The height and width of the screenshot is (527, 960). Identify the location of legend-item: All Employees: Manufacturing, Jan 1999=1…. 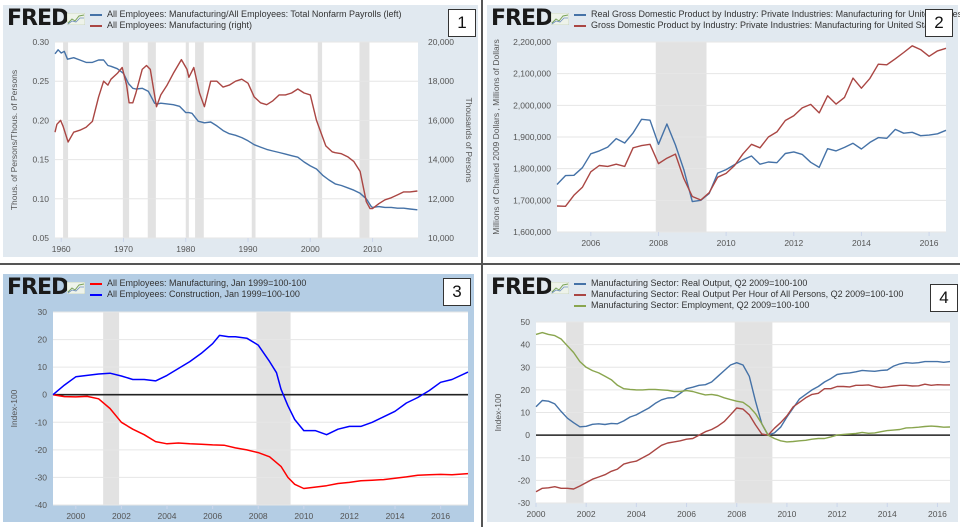
(198, 283).